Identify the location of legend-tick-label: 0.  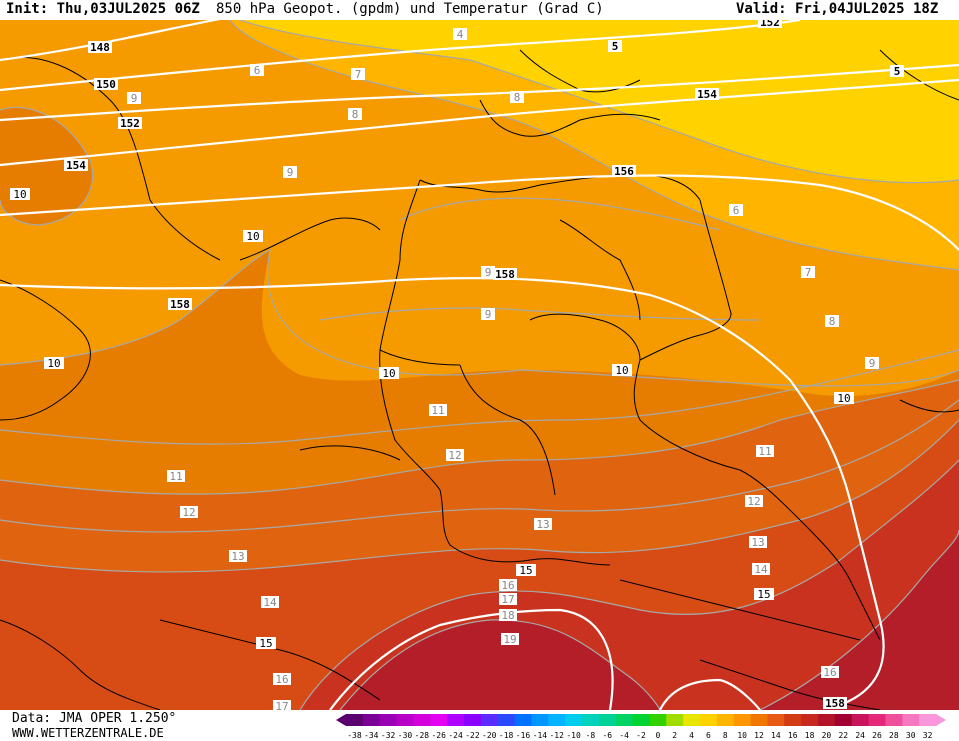
(657, 735).